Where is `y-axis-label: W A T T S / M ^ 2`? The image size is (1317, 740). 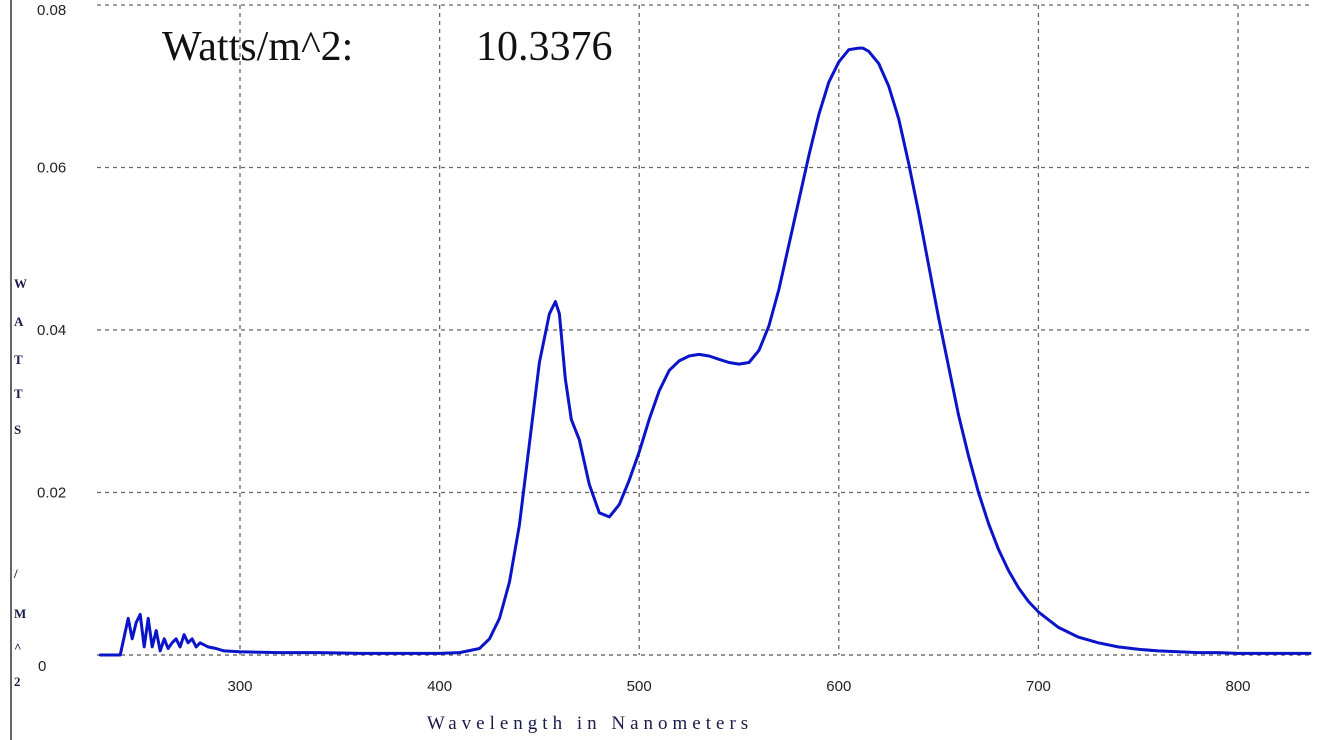
y-axis-label: W A T T S / M ^ 2 is located at coordinates (20, 482).